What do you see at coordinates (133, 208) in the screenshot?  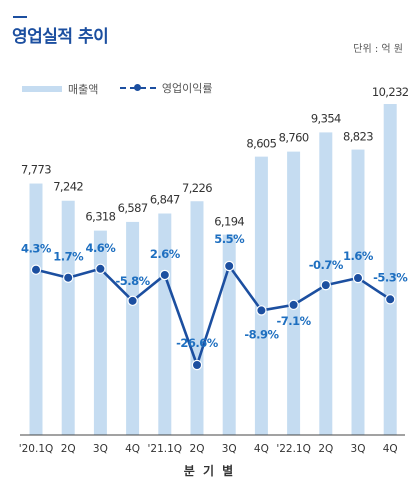 I see `revenue-value-label: 6,587` at bounding box center [133, 208].